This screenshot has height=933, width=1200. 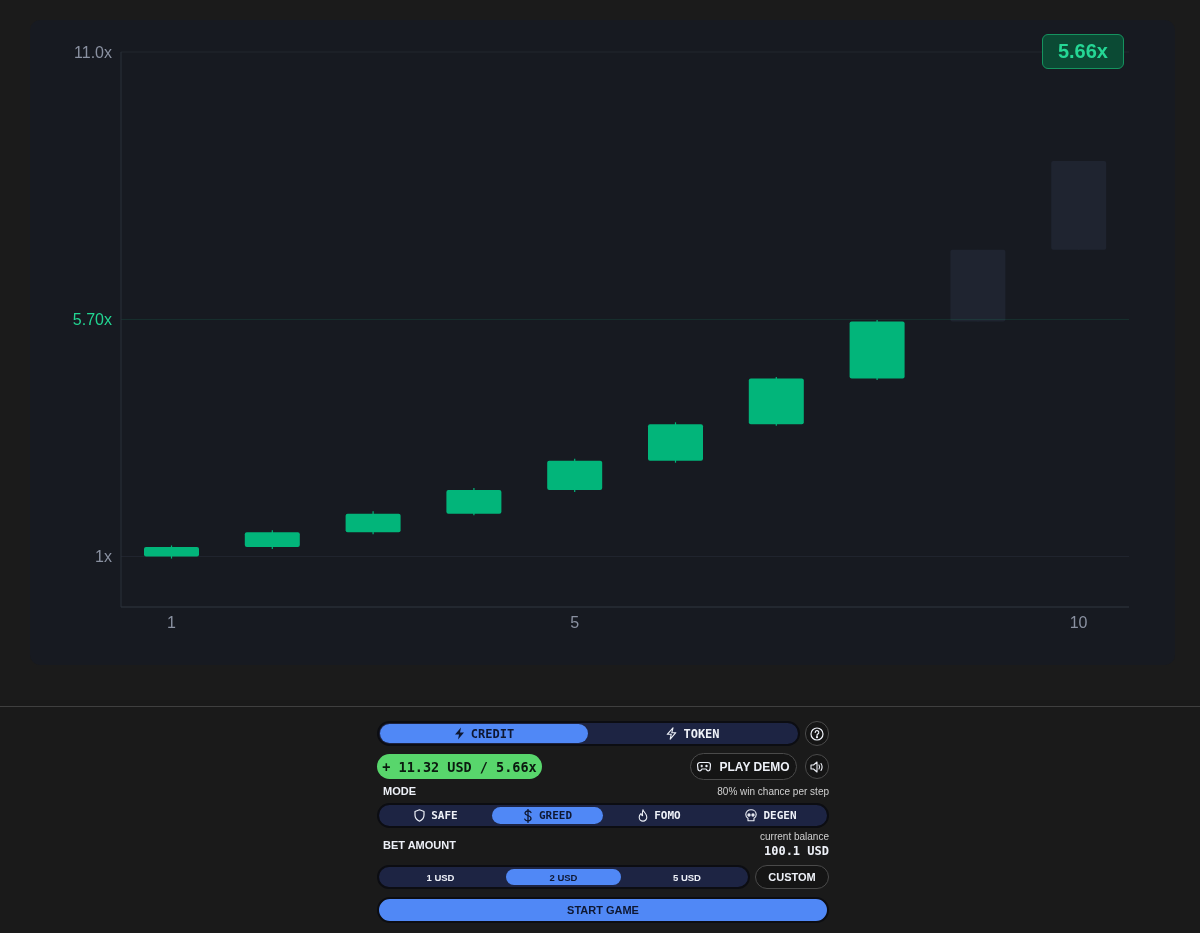 What do you see at coordinates (794, 836) in the screenshot?
I see `text: current balance` at bounding box center [794, 836].